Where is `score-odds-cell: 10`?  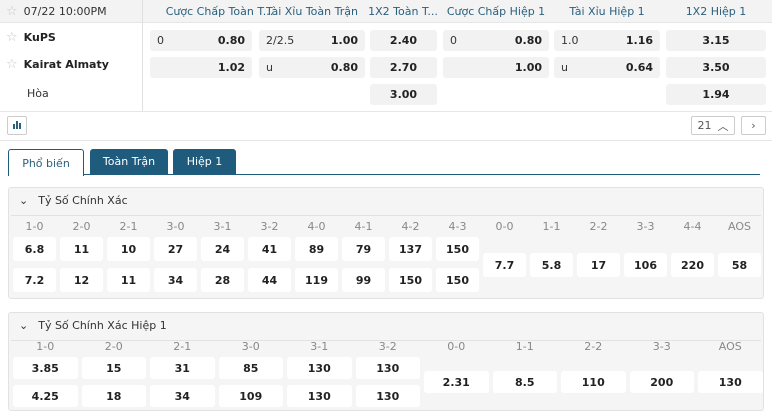
score-odds-cell: 10 is located at coordinates (128, 249).